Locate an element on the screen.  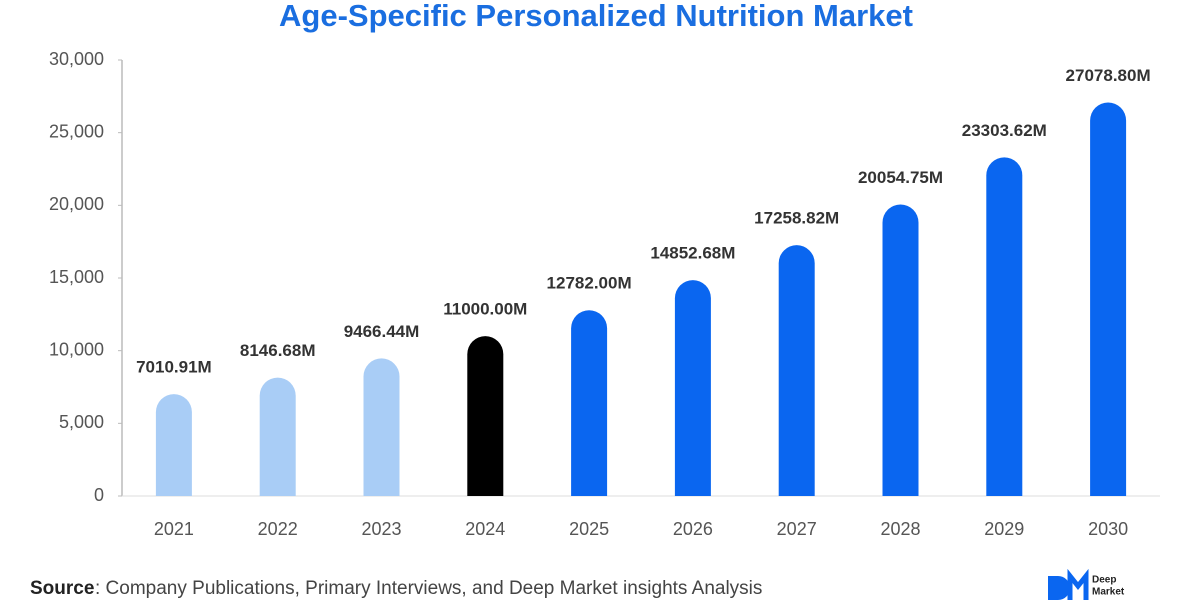
y-tick-label: 30,000 is located at coordinates (76, 59).